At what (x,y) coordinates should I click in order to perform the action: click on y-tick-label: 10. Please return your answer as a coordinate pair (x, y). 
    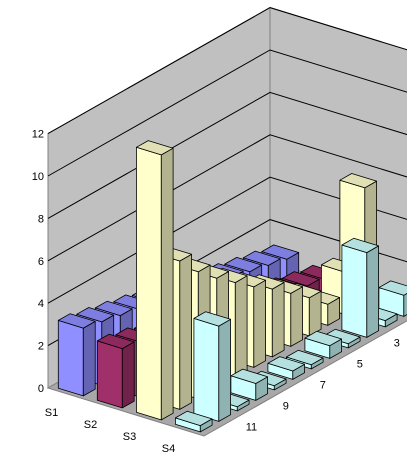
    Looking at the image, I should click on (38, 177).